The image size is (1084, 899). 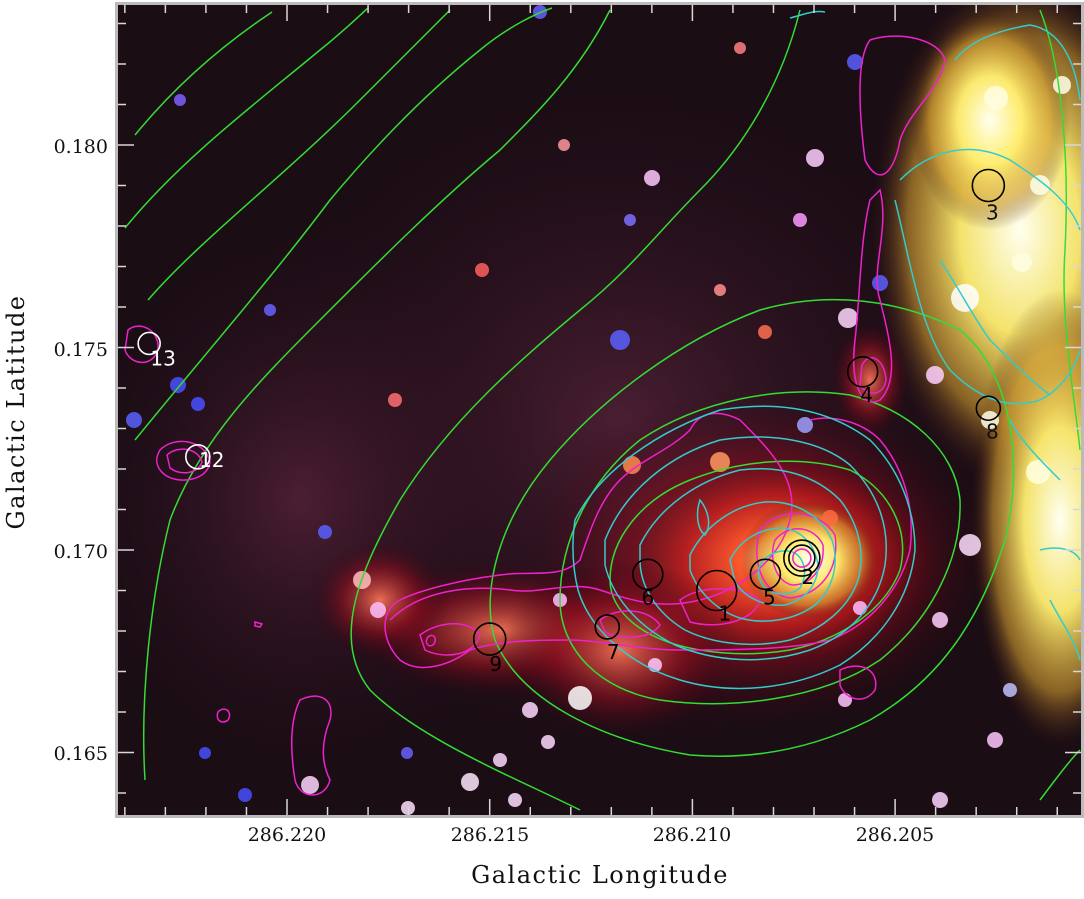 I want to click on x-tick-label: 286.215, so click(x=490, y=835).